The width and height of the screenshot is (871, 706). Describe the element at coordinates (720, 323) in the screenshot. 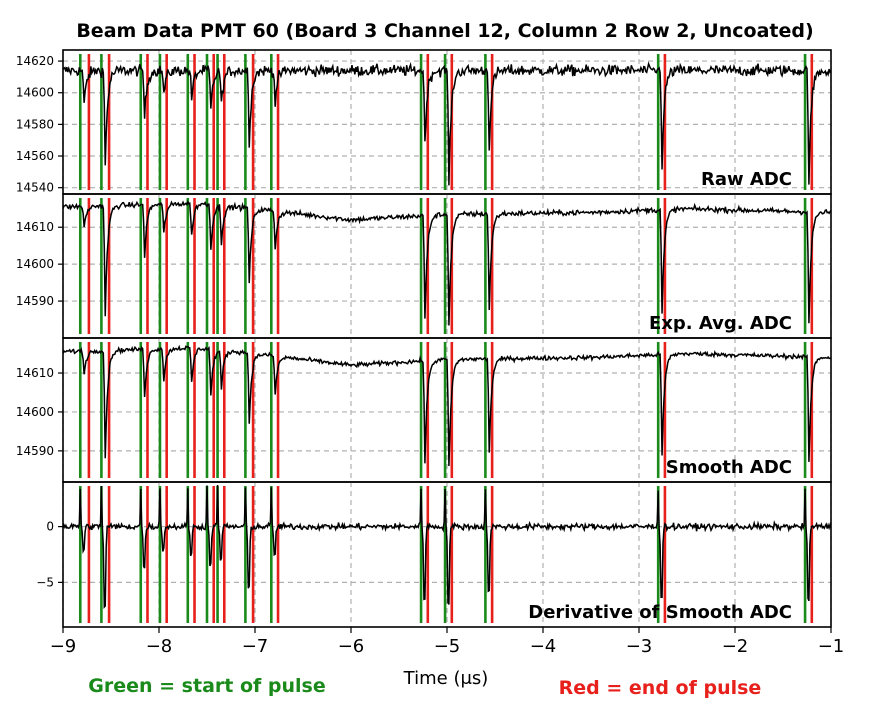

I see `panel-label: Exp. Avg. ADC` at that location.